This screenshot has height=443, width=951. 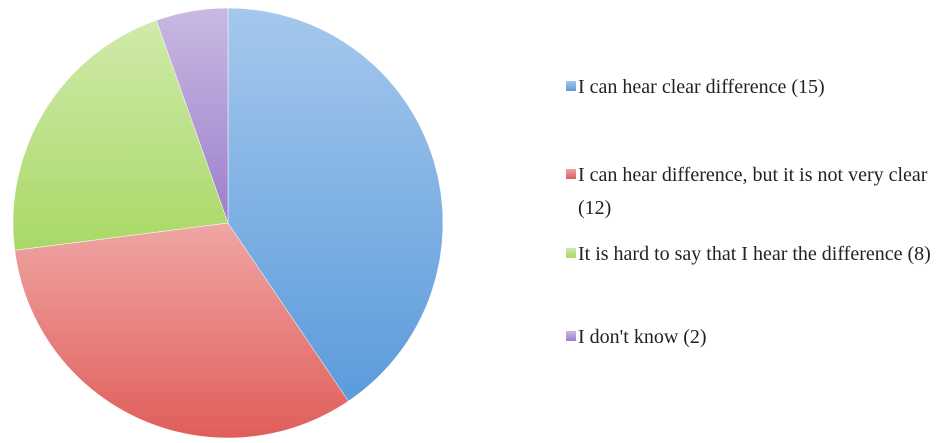 I want to click on legend-line: I can hear clear difference (15), so click(x=701, y=87).